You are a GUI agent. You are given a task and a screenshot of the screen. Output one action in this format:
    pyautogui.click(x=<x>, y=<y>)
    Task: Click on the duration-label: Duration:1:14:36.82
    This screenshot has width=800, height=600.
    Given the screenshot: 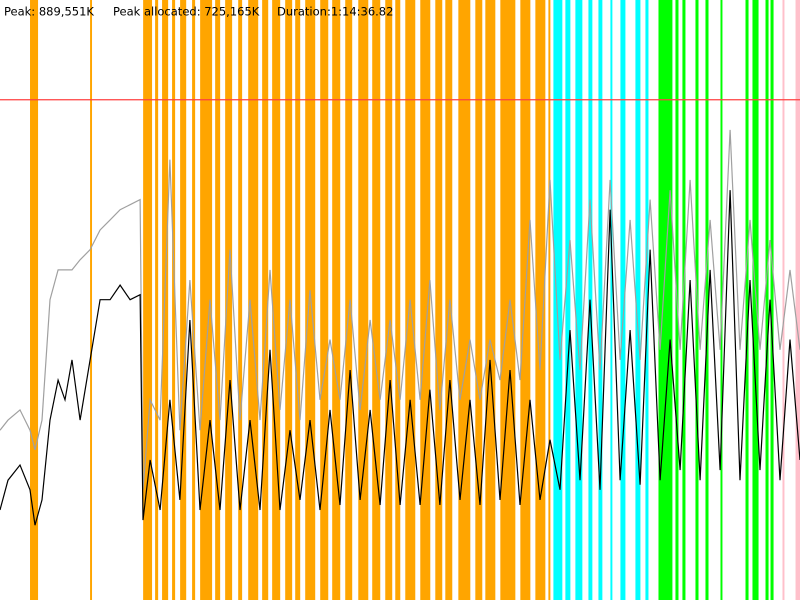 What is the action you would take?
    pyautogui.click(x=335, y=12)
    